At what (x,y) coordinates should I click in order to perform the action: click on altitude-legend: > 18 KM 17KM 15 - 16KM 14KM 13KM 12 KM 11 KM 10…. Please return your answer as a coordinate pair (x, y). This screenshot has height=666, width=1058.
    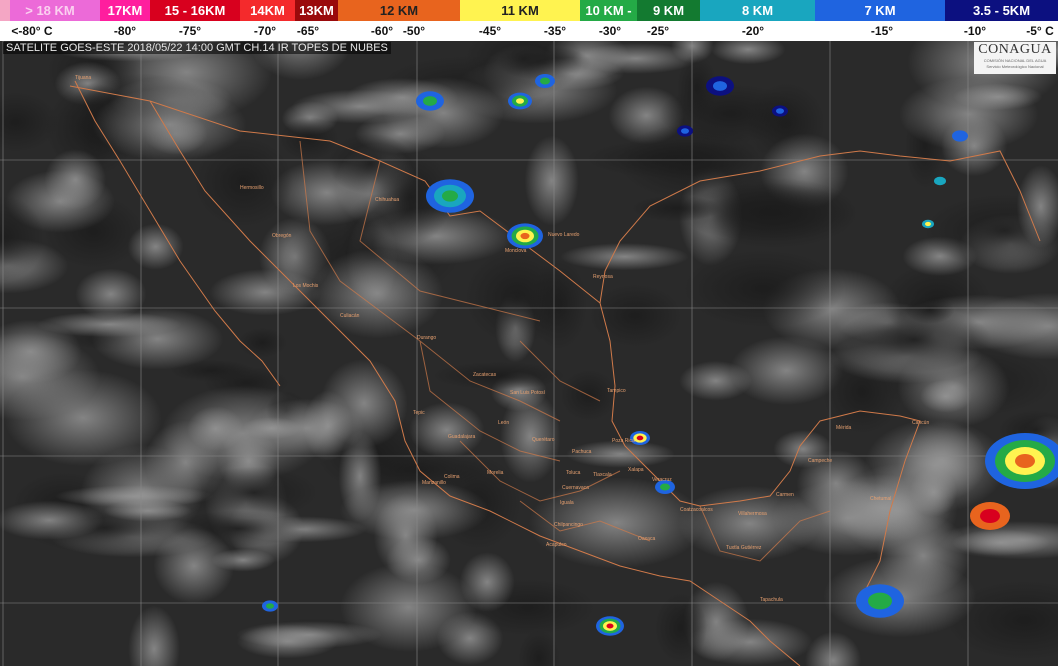
    Looking at the image, I should click on (529, 10).